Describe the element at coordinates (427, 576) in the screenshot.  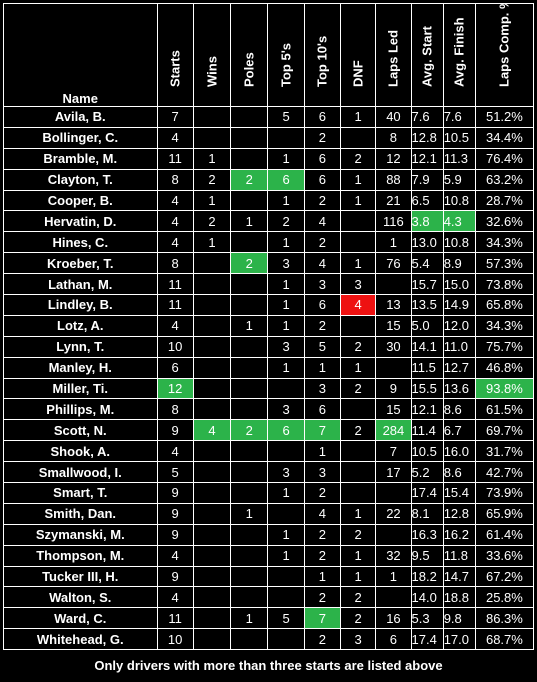
I see `cell-avg-start: 18.2` at that location.